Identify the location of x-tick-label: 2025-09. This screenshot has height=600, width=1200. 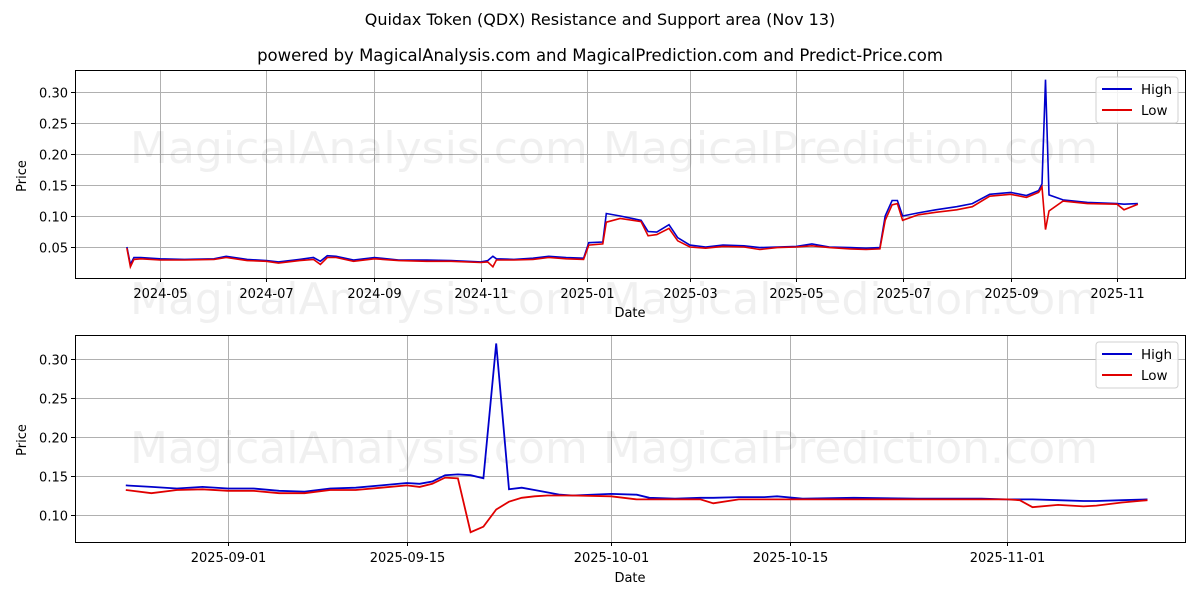
(1011, 294).